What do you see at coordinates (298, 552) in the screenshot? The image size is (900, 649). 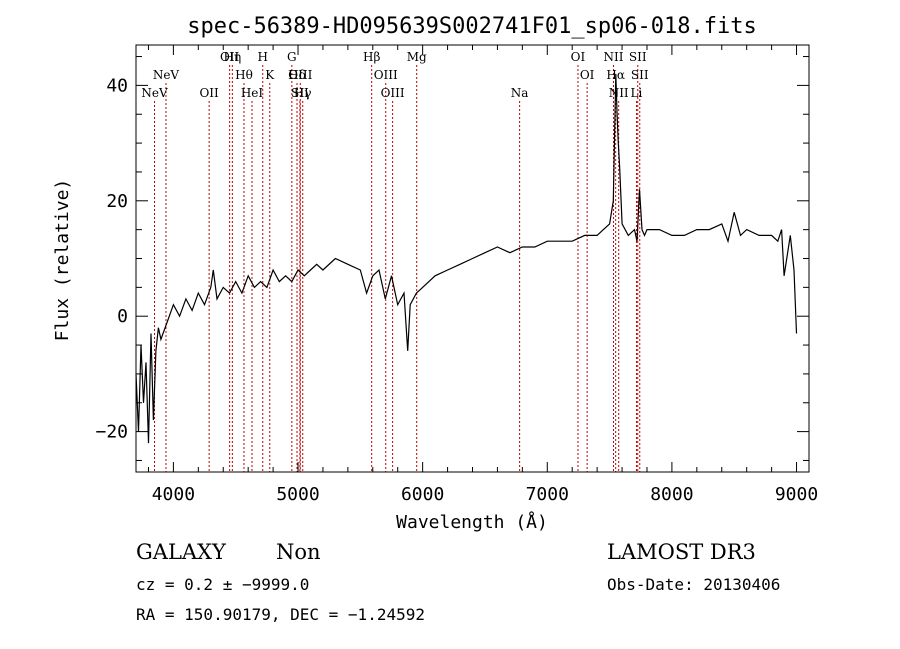 I see `object-subclass: Non` at bounding box center [298, 552].